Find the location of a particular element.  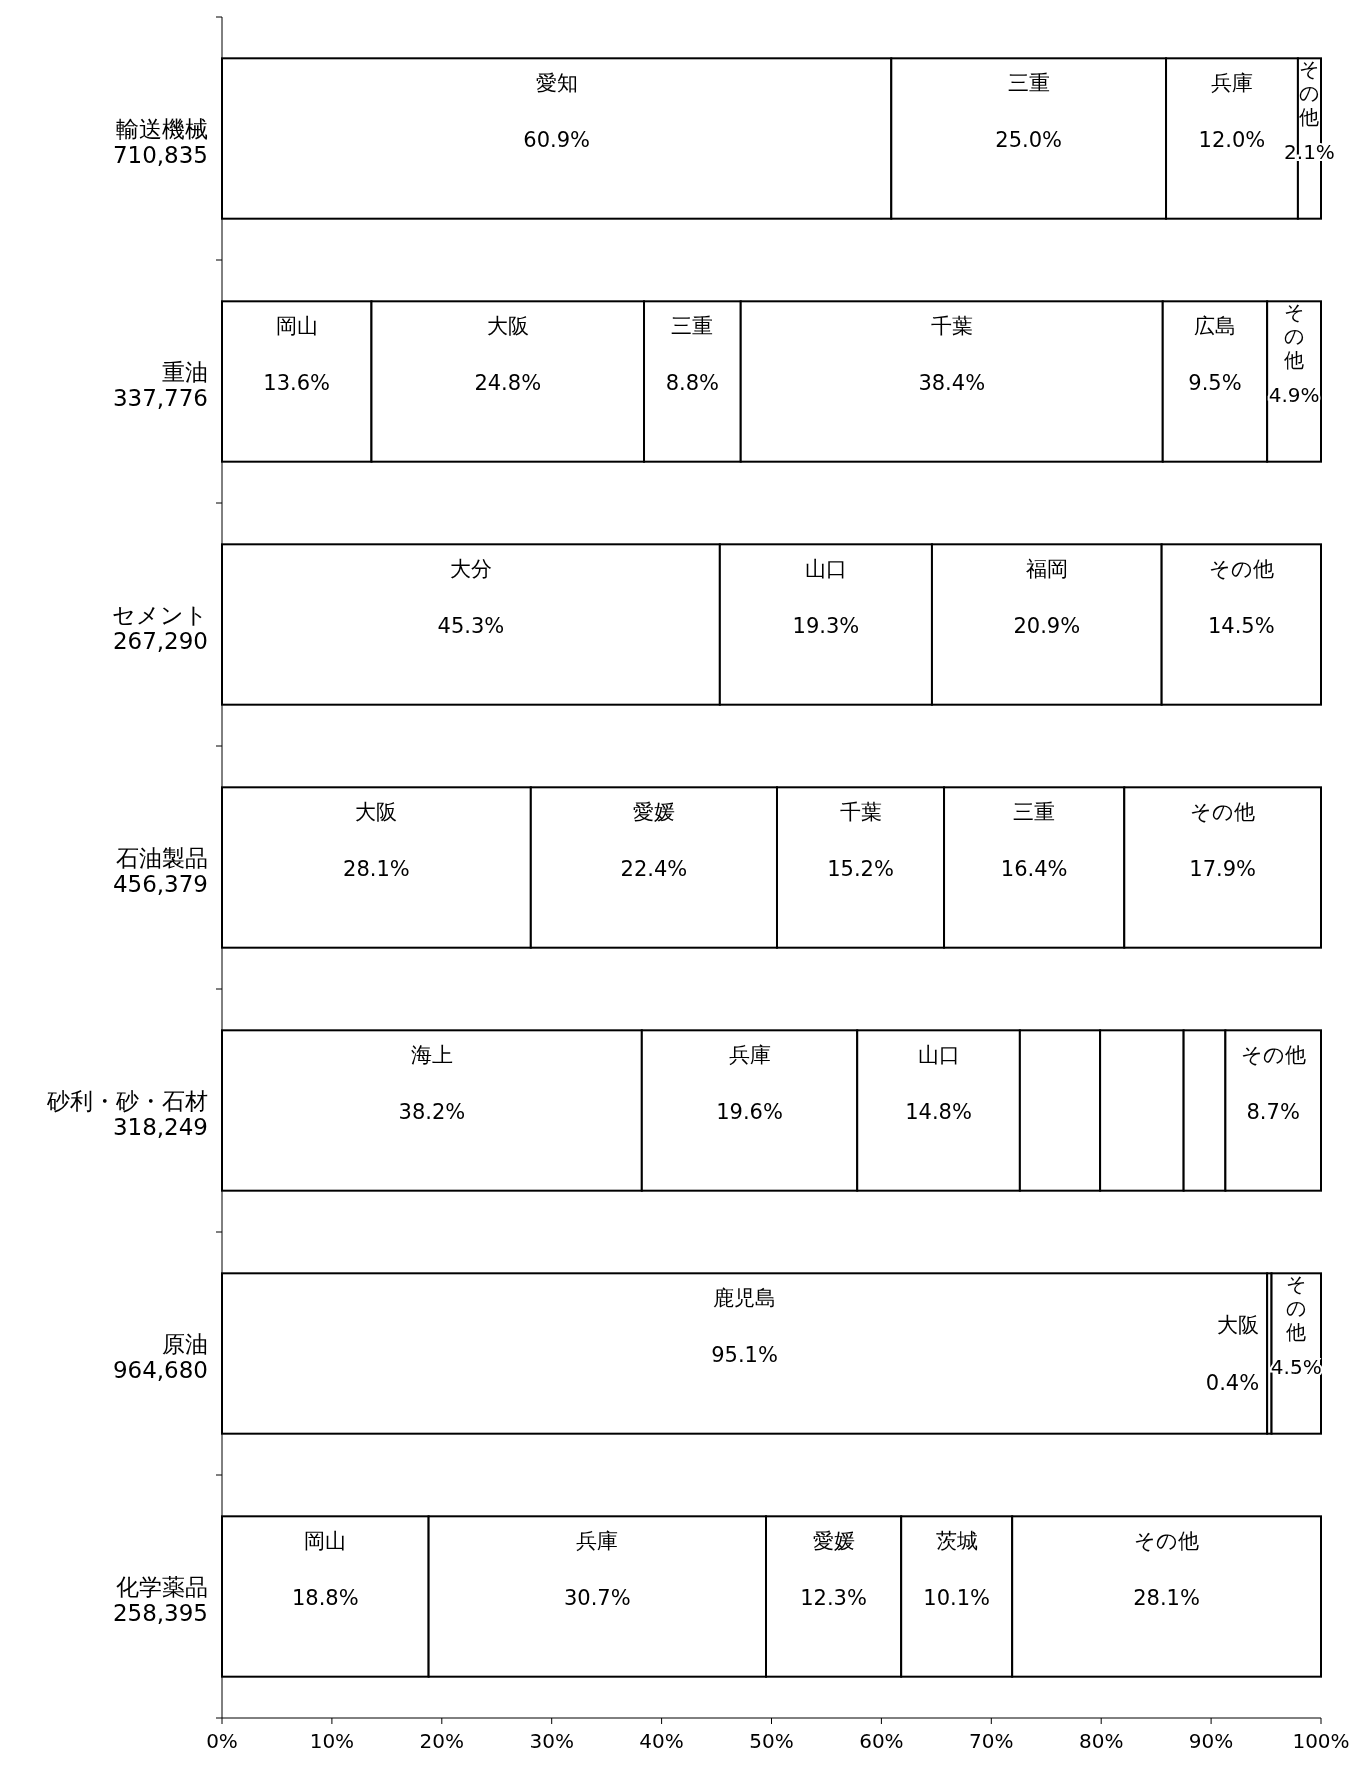

data-label: その他 4.9% is located at coordinates (1294, 353).